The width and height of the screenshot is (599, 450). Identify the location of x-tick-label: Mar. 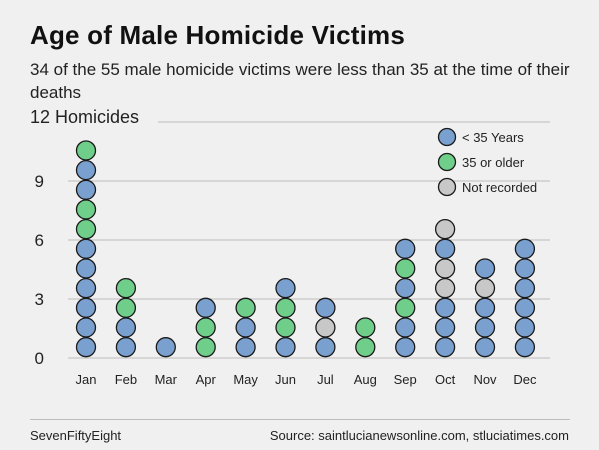
(166, 379).